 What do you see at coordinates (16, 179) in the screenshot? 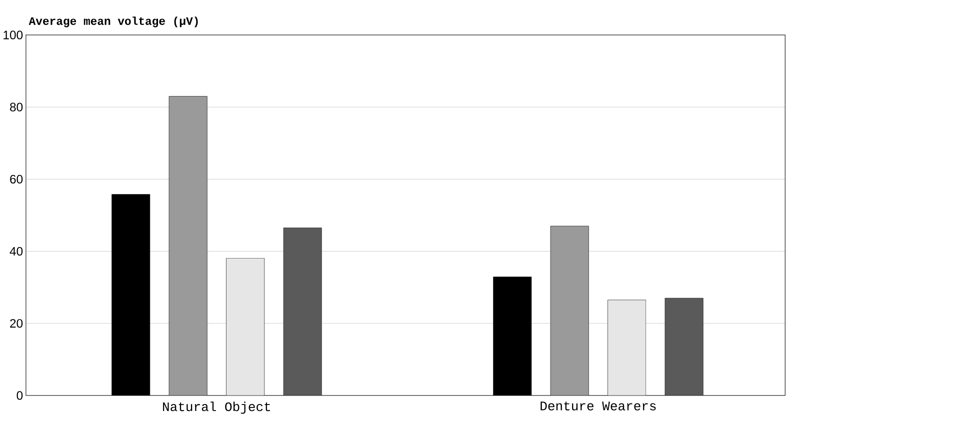
I see `y-tick-label: 60` at bounding box center [16, 179].